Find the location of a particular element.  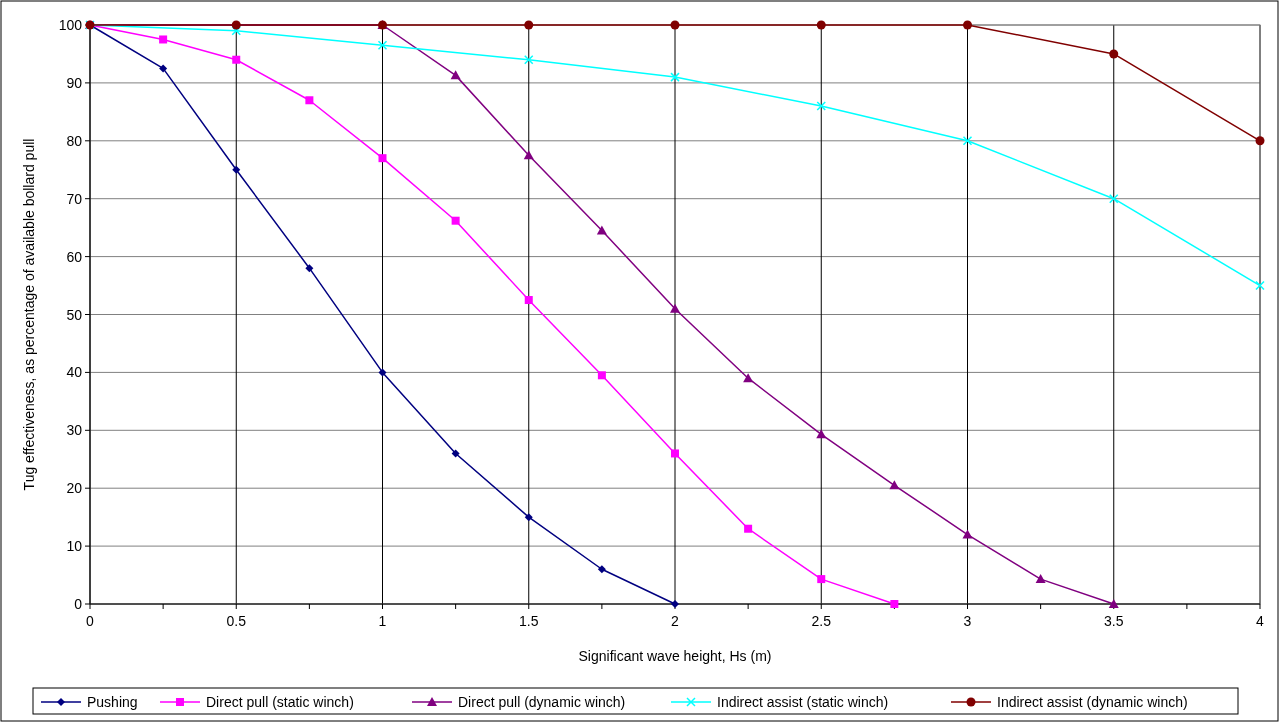

y-tick-label: 40 is located at coordinates (74, 372).